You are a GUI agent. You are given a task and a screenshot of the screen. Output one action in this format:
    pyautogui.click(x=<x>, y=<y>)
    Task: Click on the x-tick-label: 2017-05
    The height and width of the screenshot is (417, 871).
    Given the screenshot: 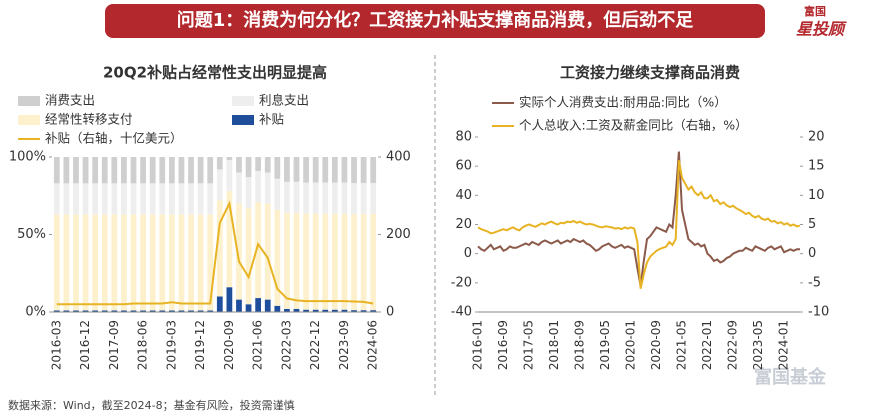 What is the action you would take?
    pyautogui.click(x=529, y=345)
    